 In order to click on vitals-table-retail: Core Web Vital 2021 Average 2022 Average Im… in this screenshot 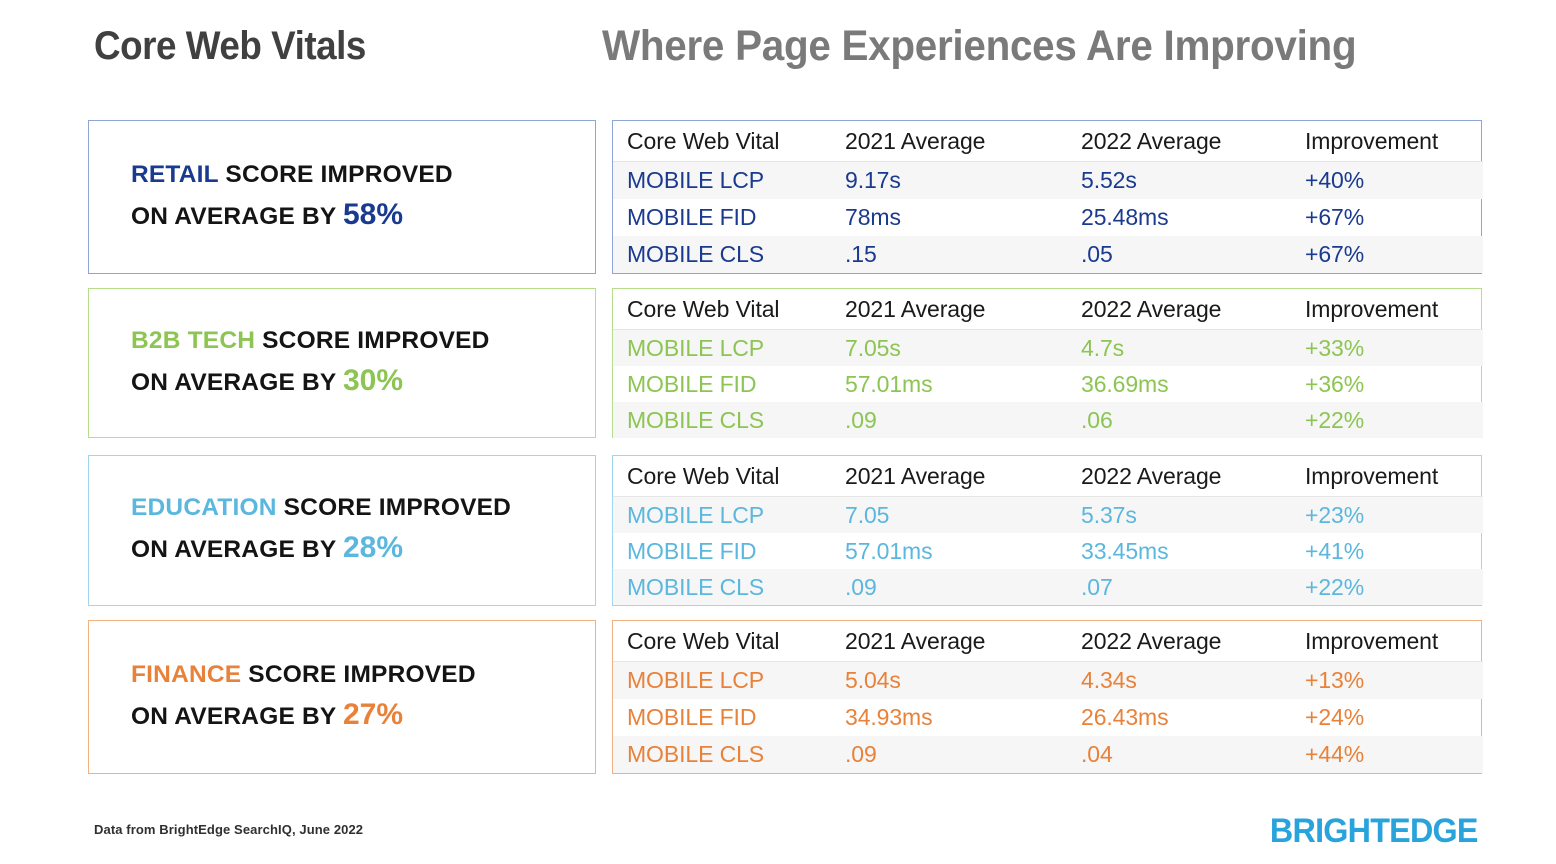, I will do `click(1048, 197)`.